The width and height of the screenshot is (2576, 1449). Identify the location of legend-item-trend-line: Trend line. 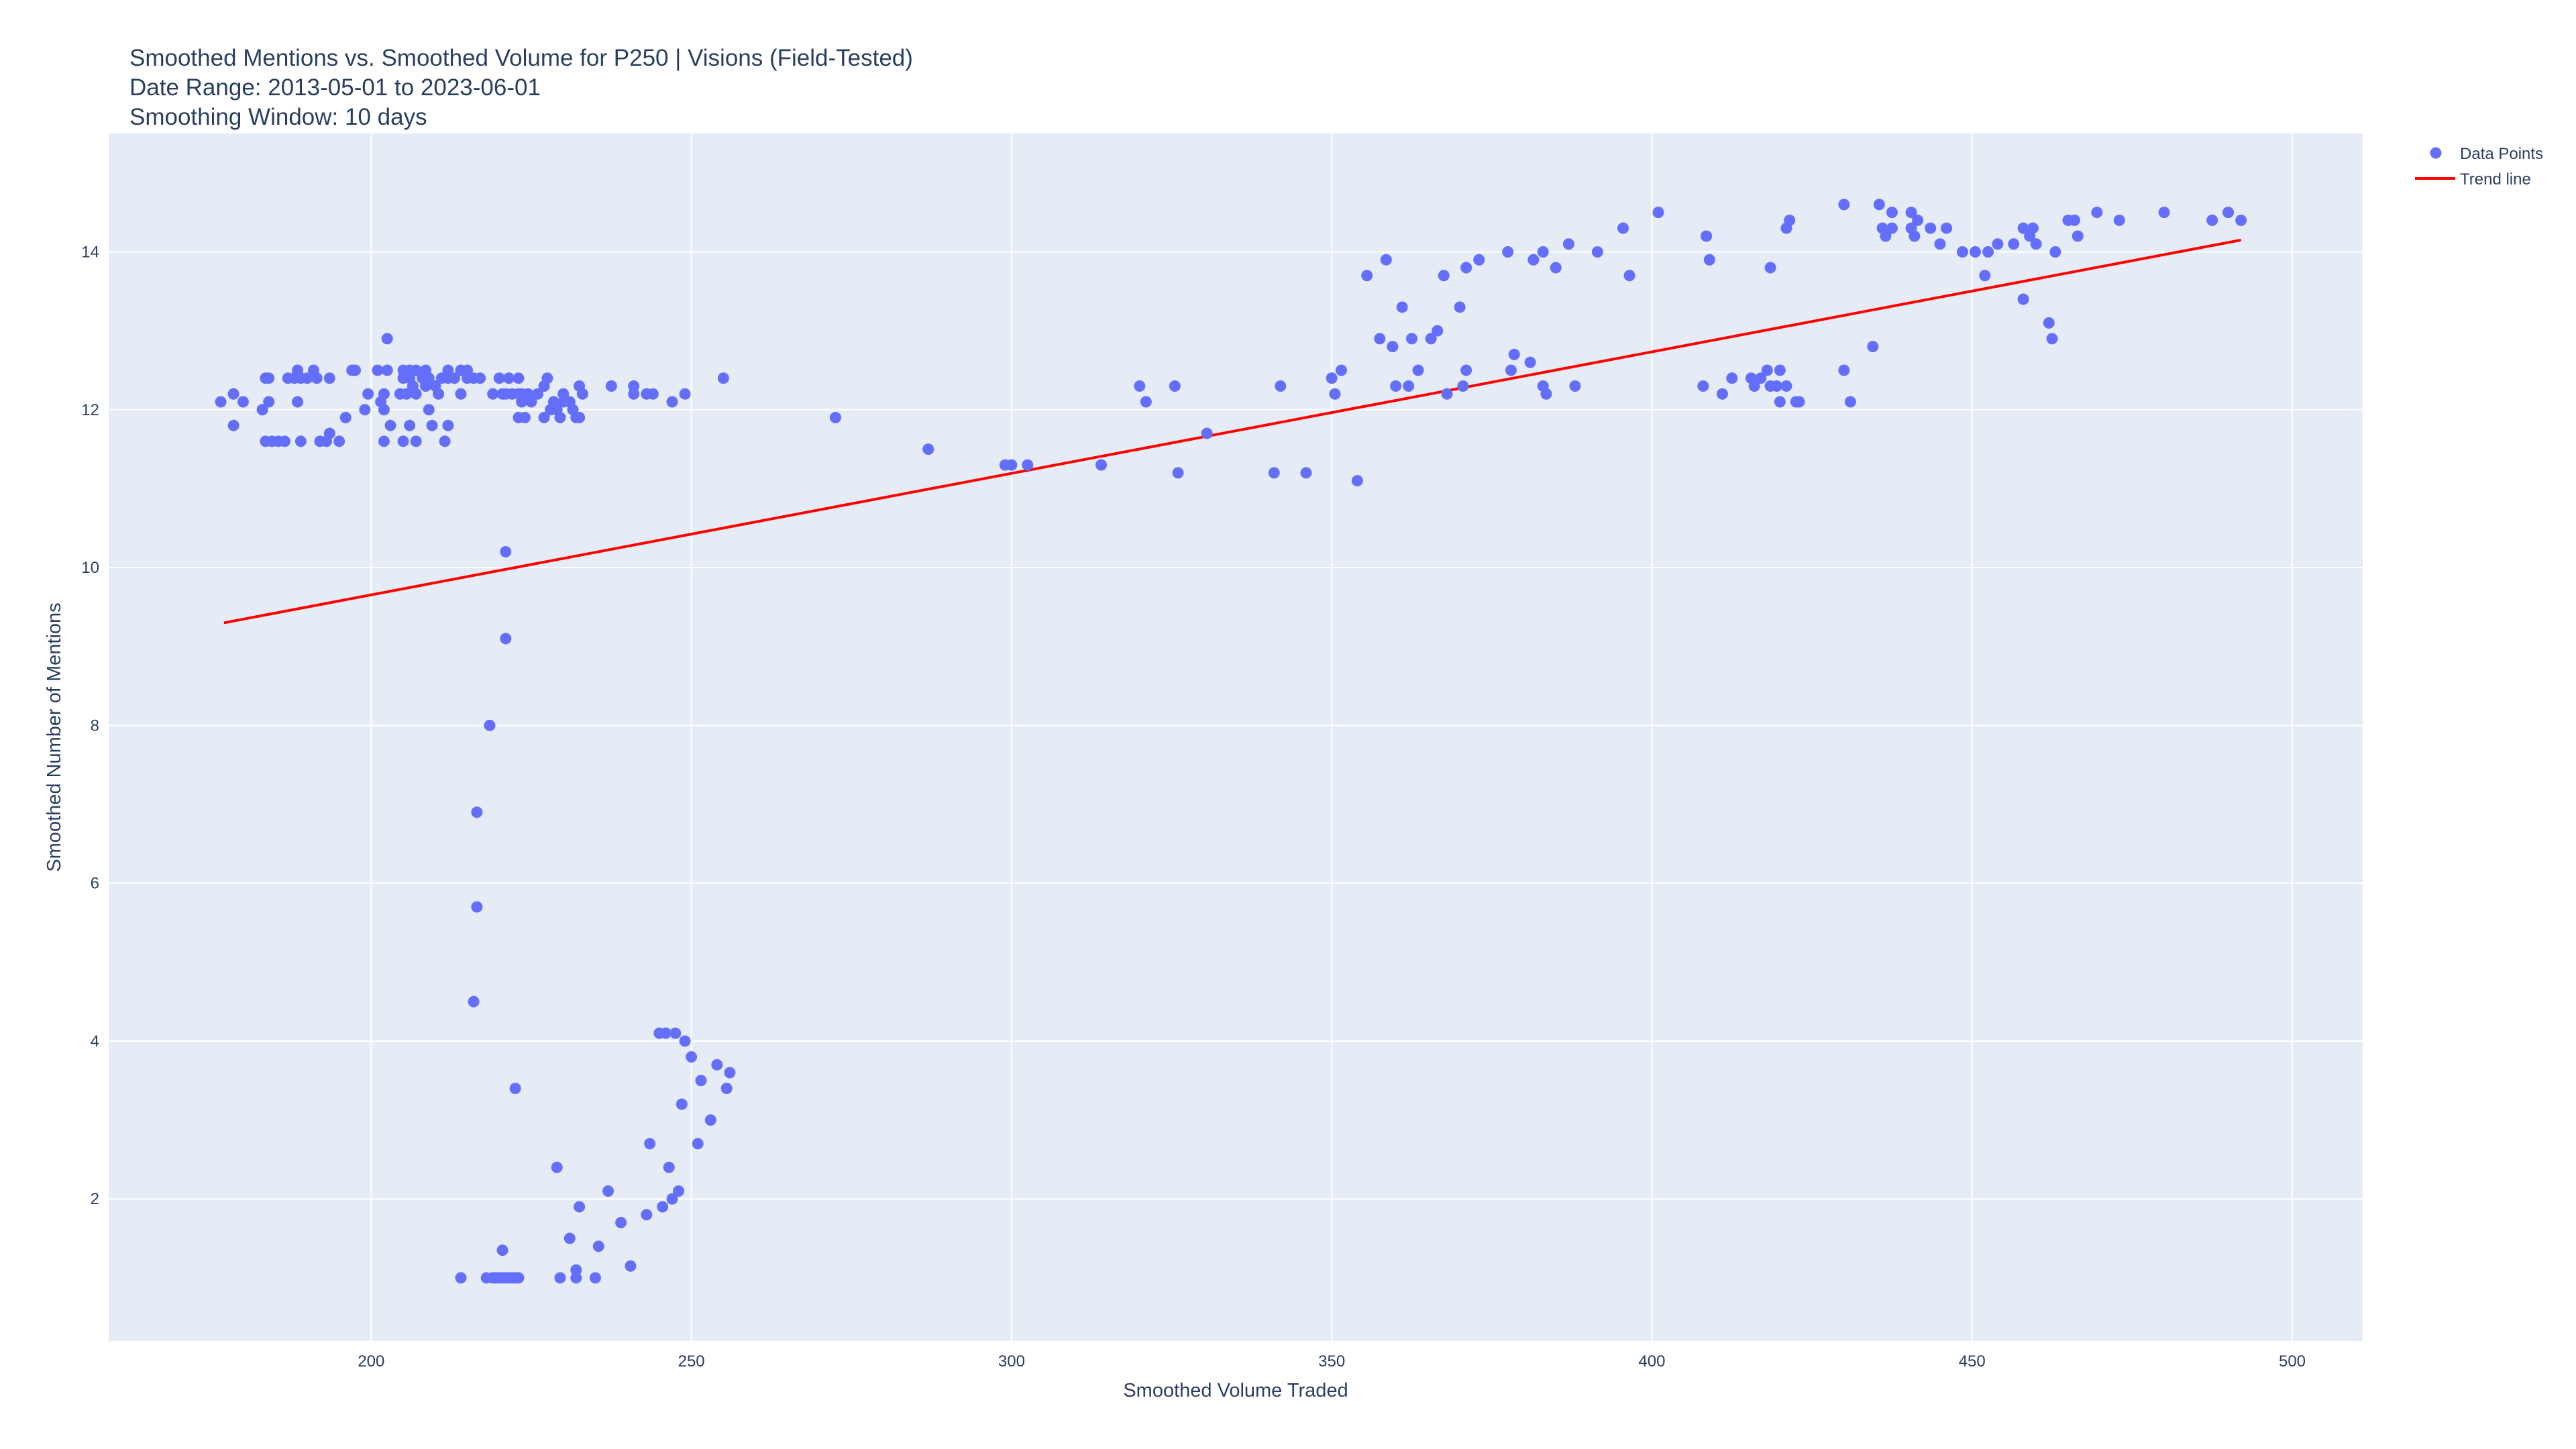
(2473, 179).